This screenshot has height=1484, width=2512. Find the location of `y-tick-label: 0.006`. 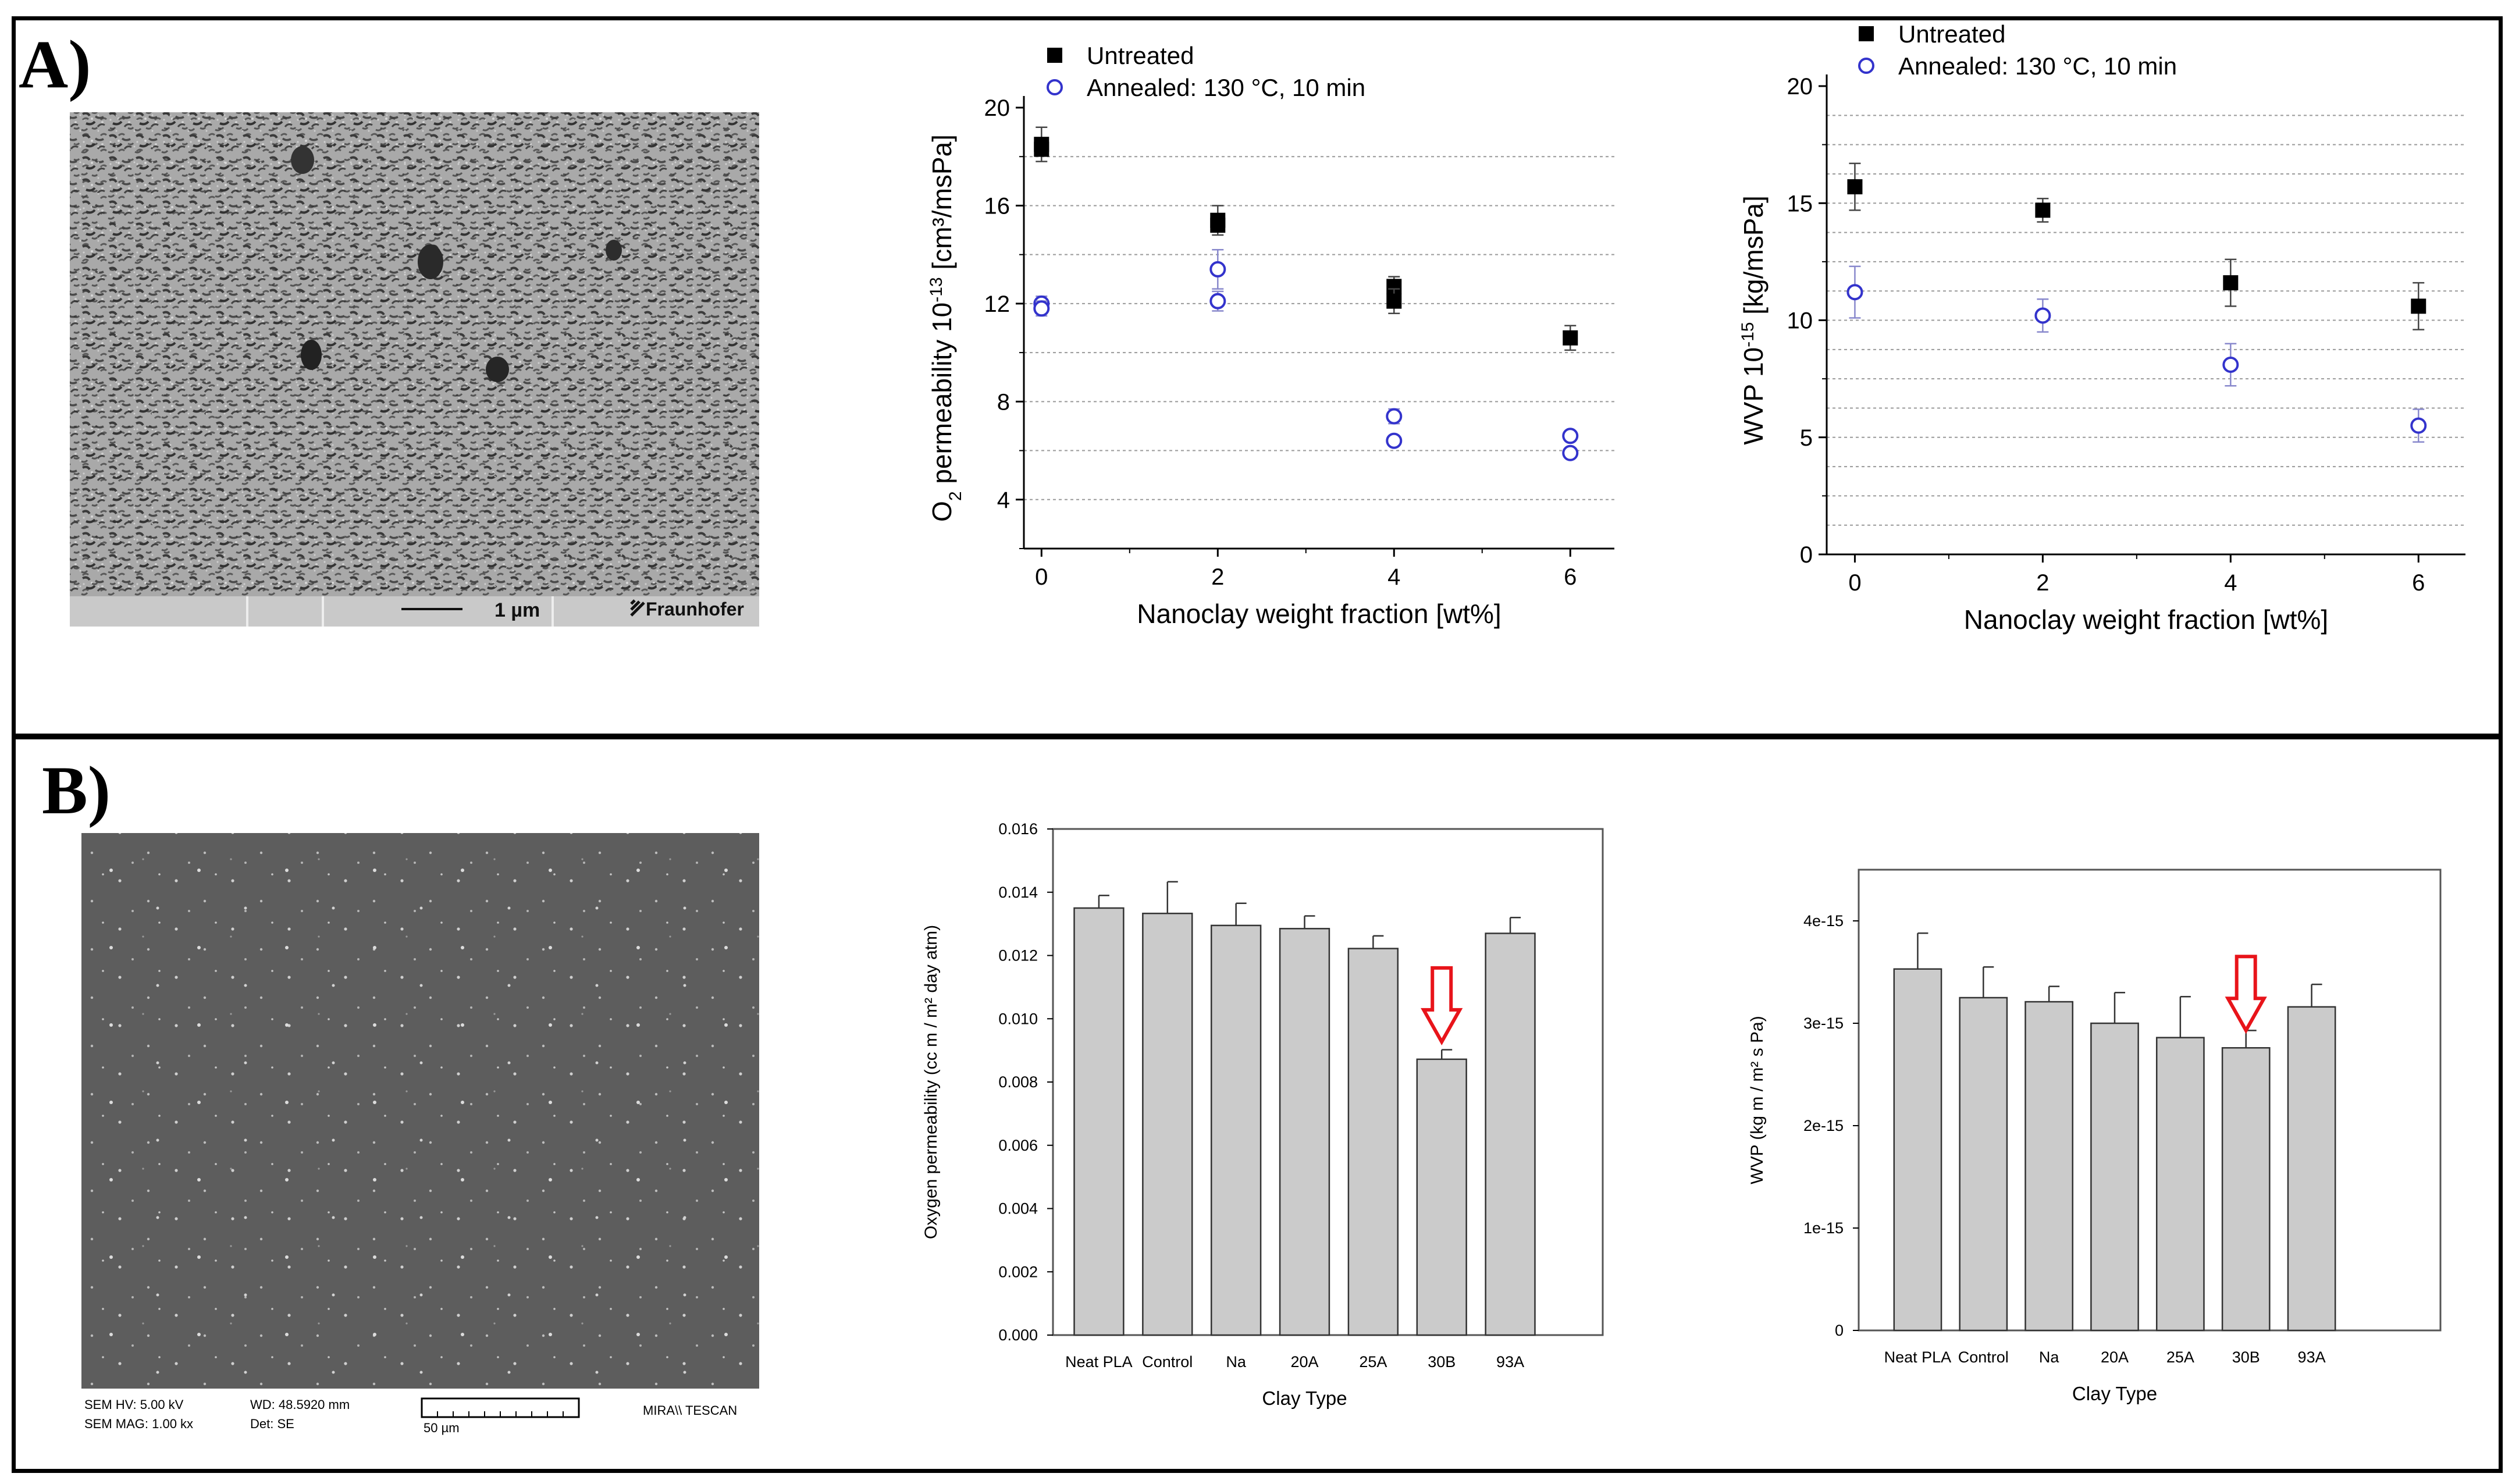

y-tick-label: 0.006 is located at coordinates (1018, 1145).